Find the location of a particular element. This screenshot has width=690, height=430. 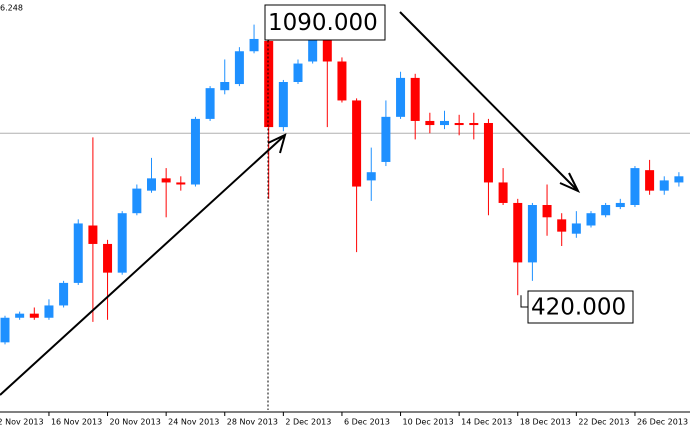

annotation-line is located at coordinates (524, 301).